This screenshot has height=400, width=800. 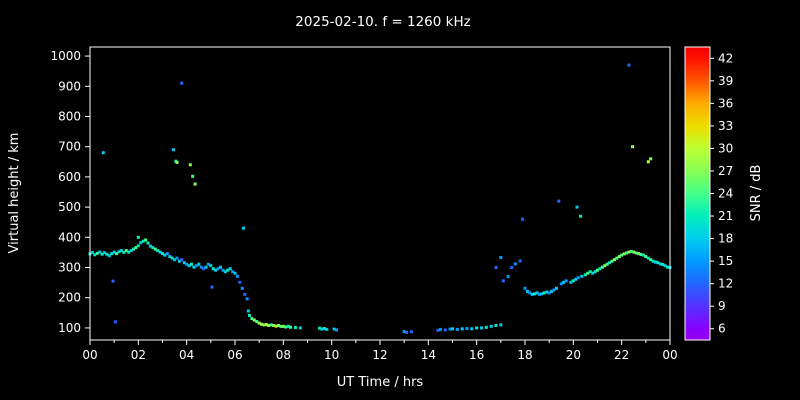 I want to click on colorbar-tick-label: 6, so click(x=722, y=329).